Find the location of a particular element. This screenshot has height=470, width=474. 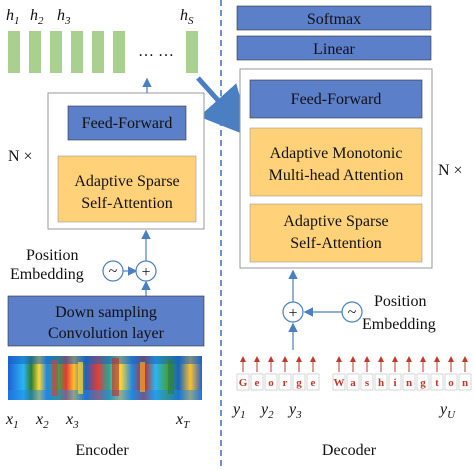

token-char: h is located at coordinates (381, 383).